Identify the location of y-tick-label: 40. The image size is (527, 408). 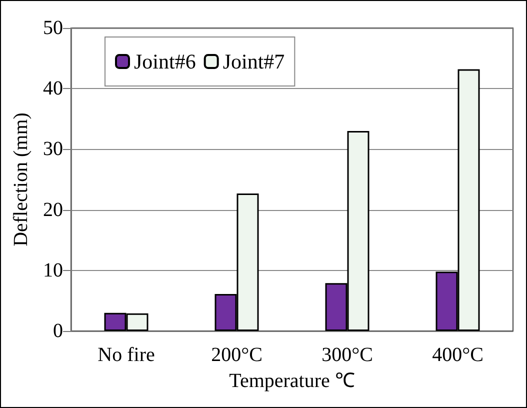
(53, 89).